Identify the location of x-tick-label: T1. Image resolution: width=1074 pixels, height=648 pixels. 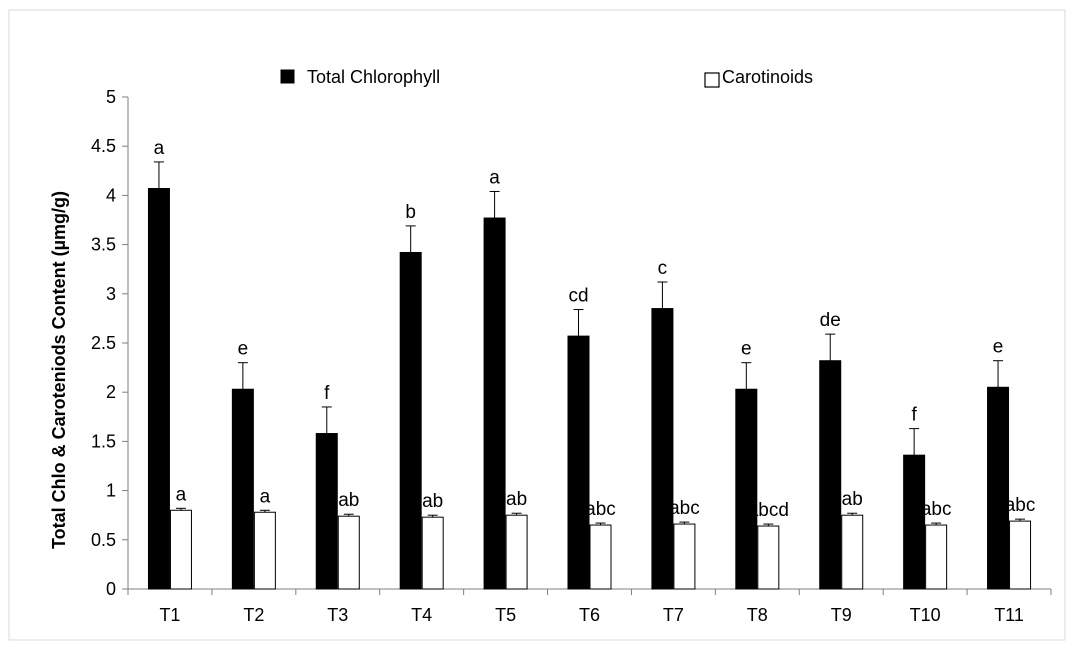
(169, 615).